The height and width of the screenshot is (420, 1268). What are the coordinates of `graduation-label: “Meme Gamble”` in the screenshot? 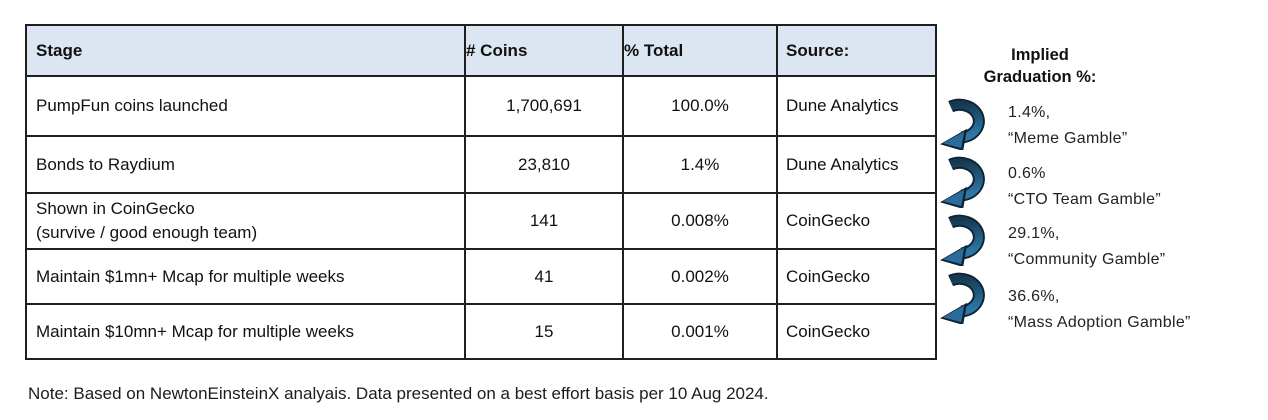 It's located at (1068, 138).